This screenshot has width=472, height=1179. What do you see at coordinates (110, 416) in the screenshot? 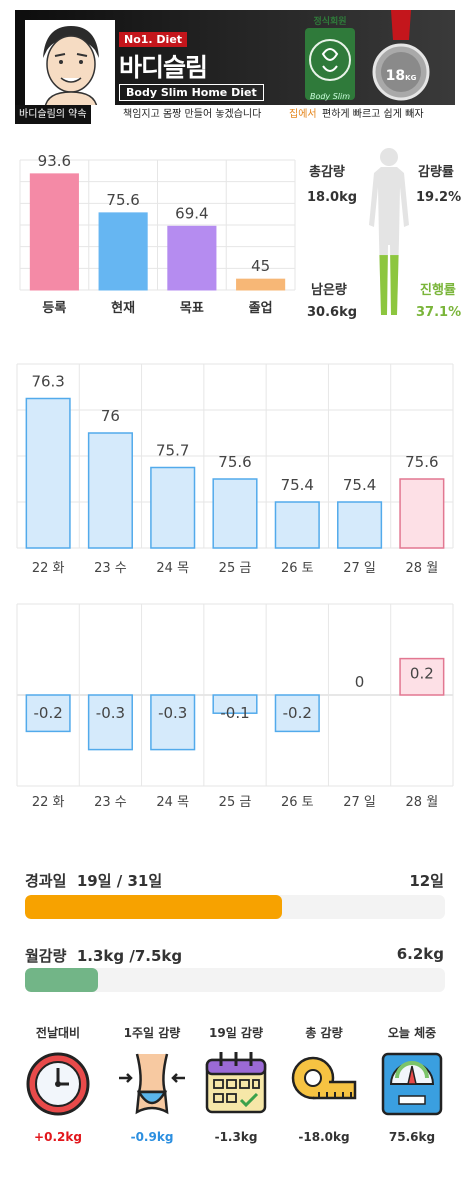
I see `data-label: 76` at bounding box center [110, 416].